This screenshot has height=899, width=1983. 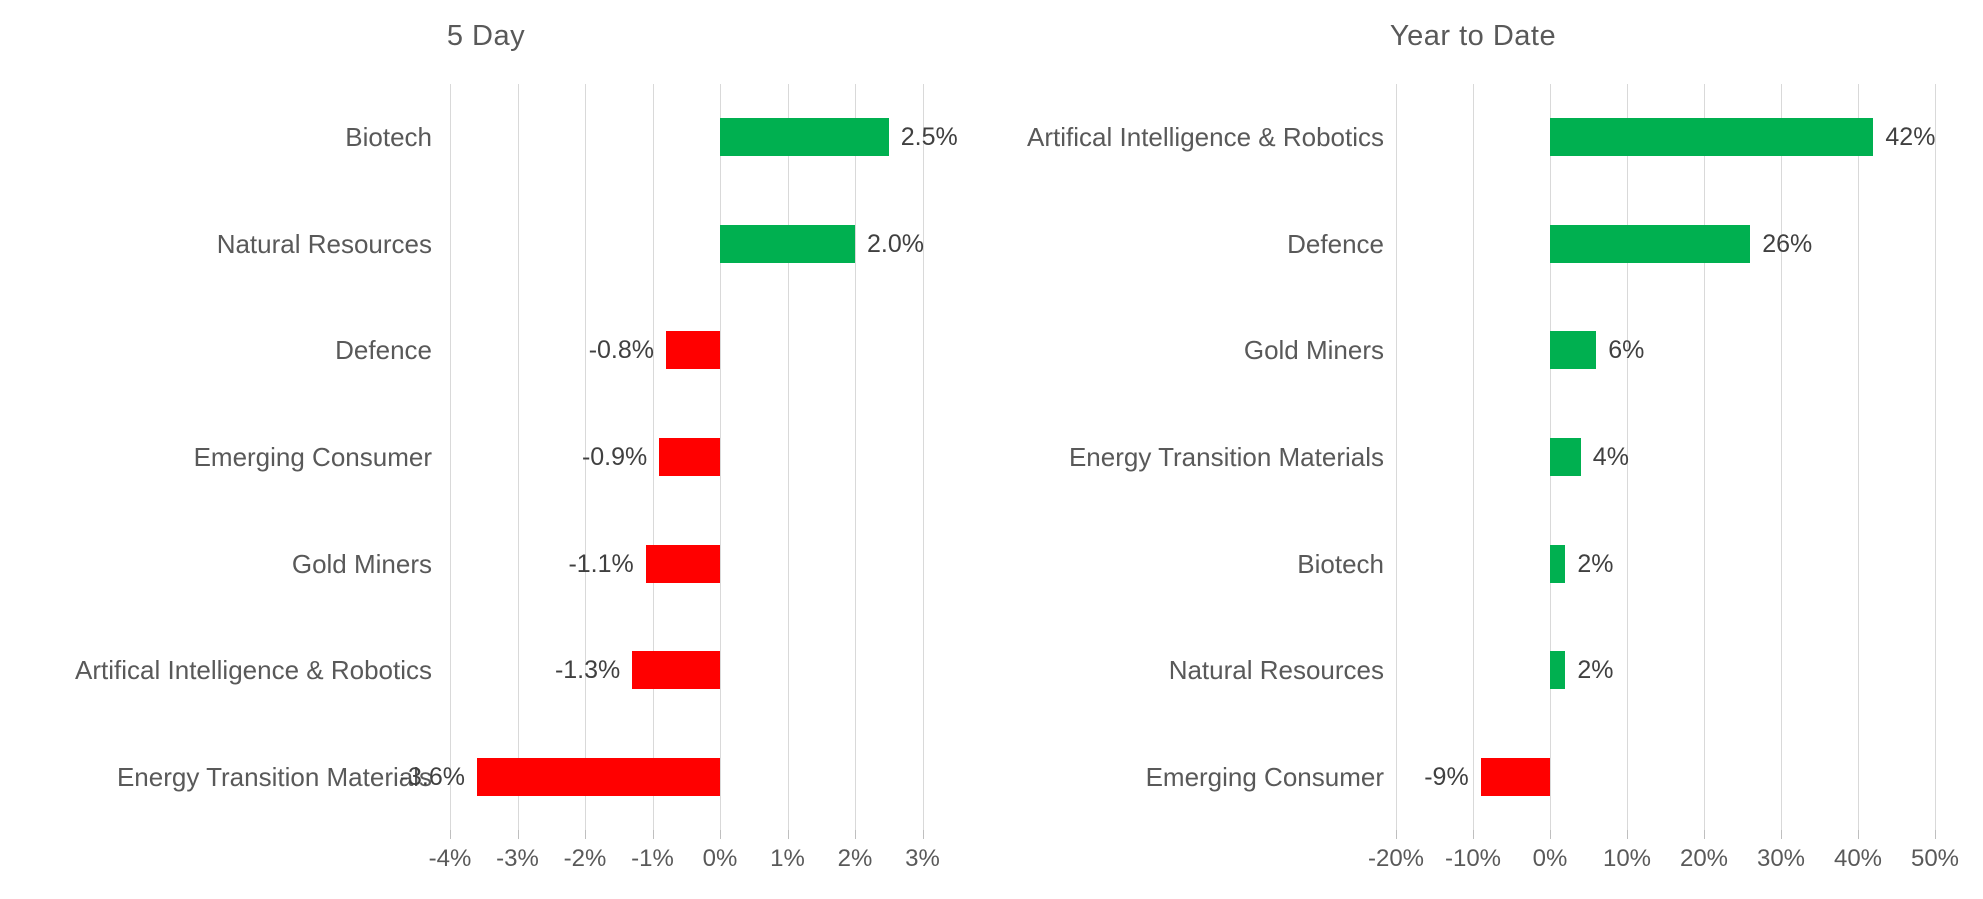 What do you see at coordinates (1473, 36) in the screenshot?
I see `chart-title-year-to-date: Year to Date` at bounding box center [1473, 36].